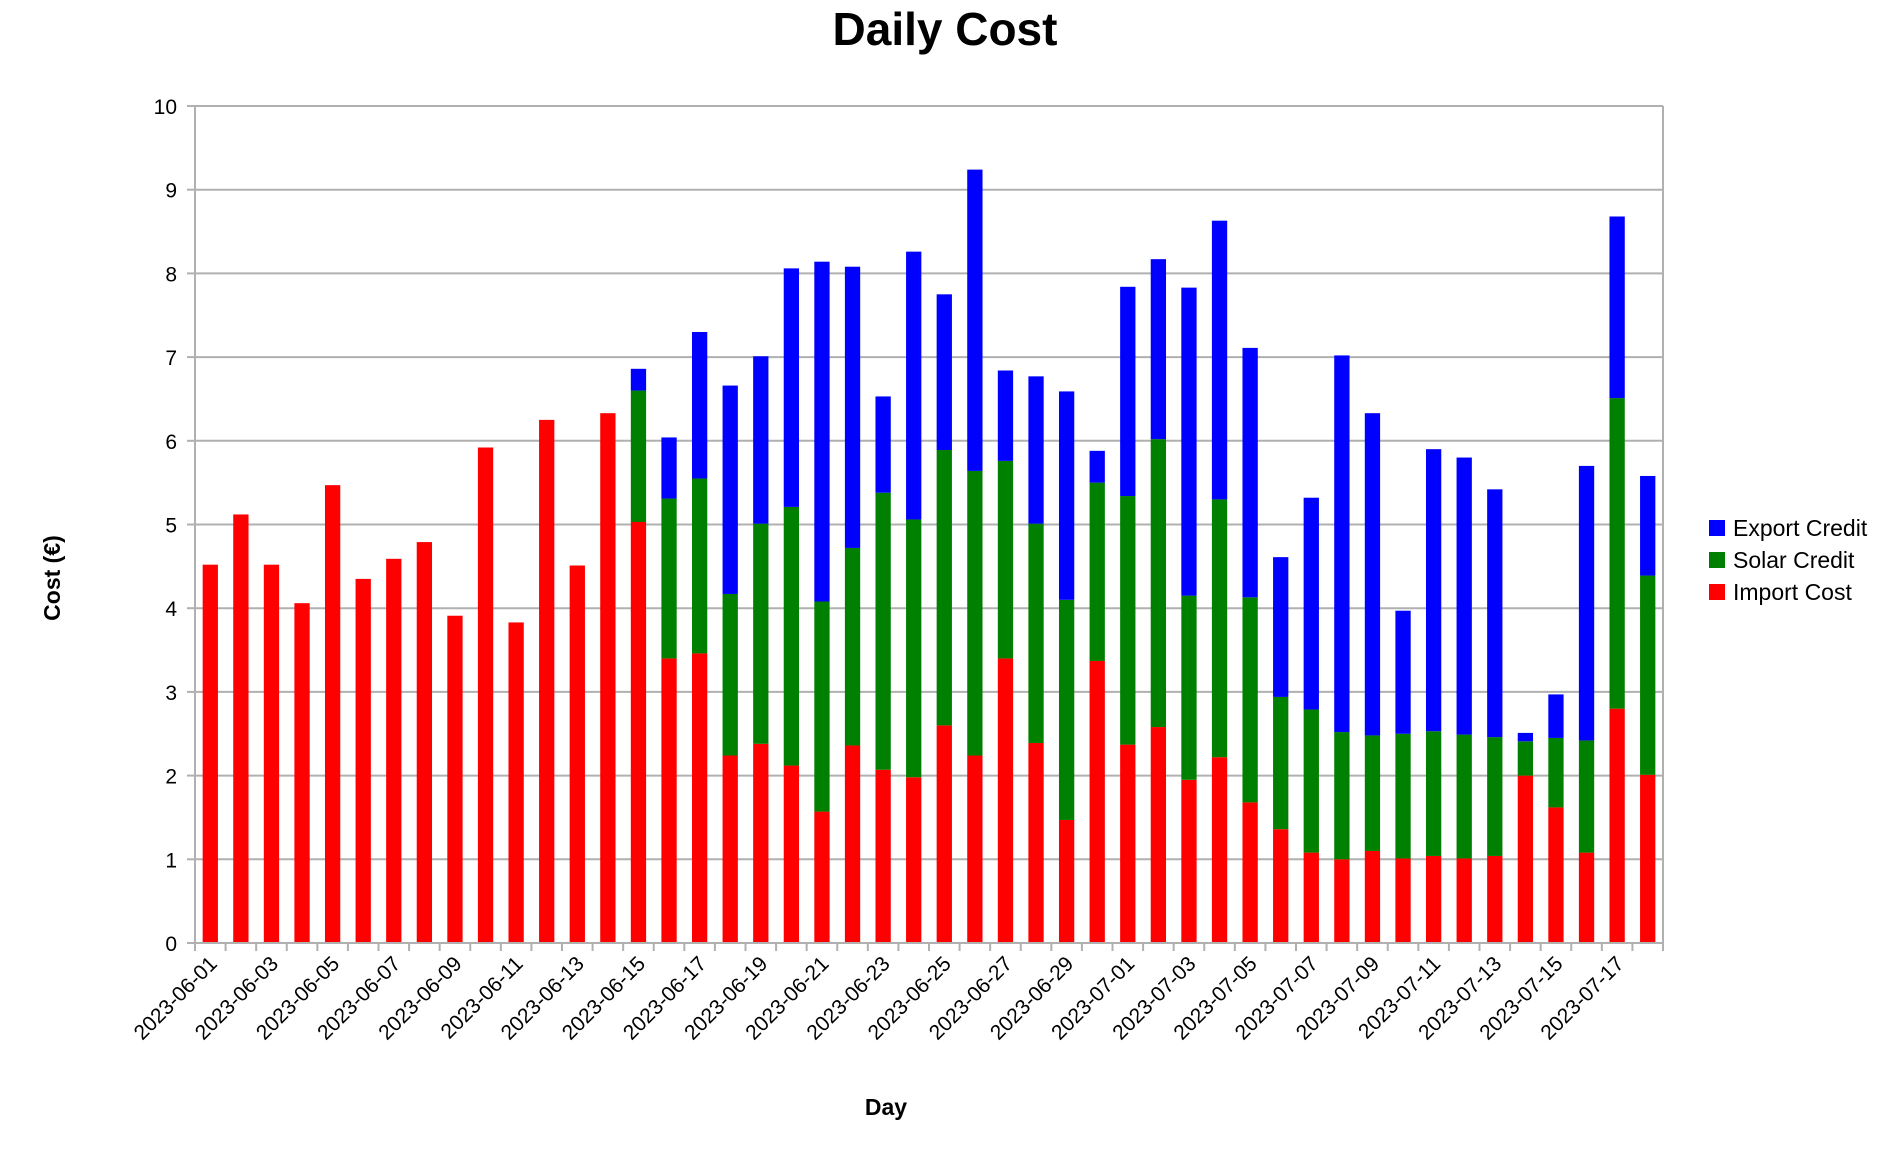 This screenshot has height=1154, width=1877. Describe the element at coordinates (1717, 560) in the screenshot. I see `legend-swatch-solar-credit` at that location.